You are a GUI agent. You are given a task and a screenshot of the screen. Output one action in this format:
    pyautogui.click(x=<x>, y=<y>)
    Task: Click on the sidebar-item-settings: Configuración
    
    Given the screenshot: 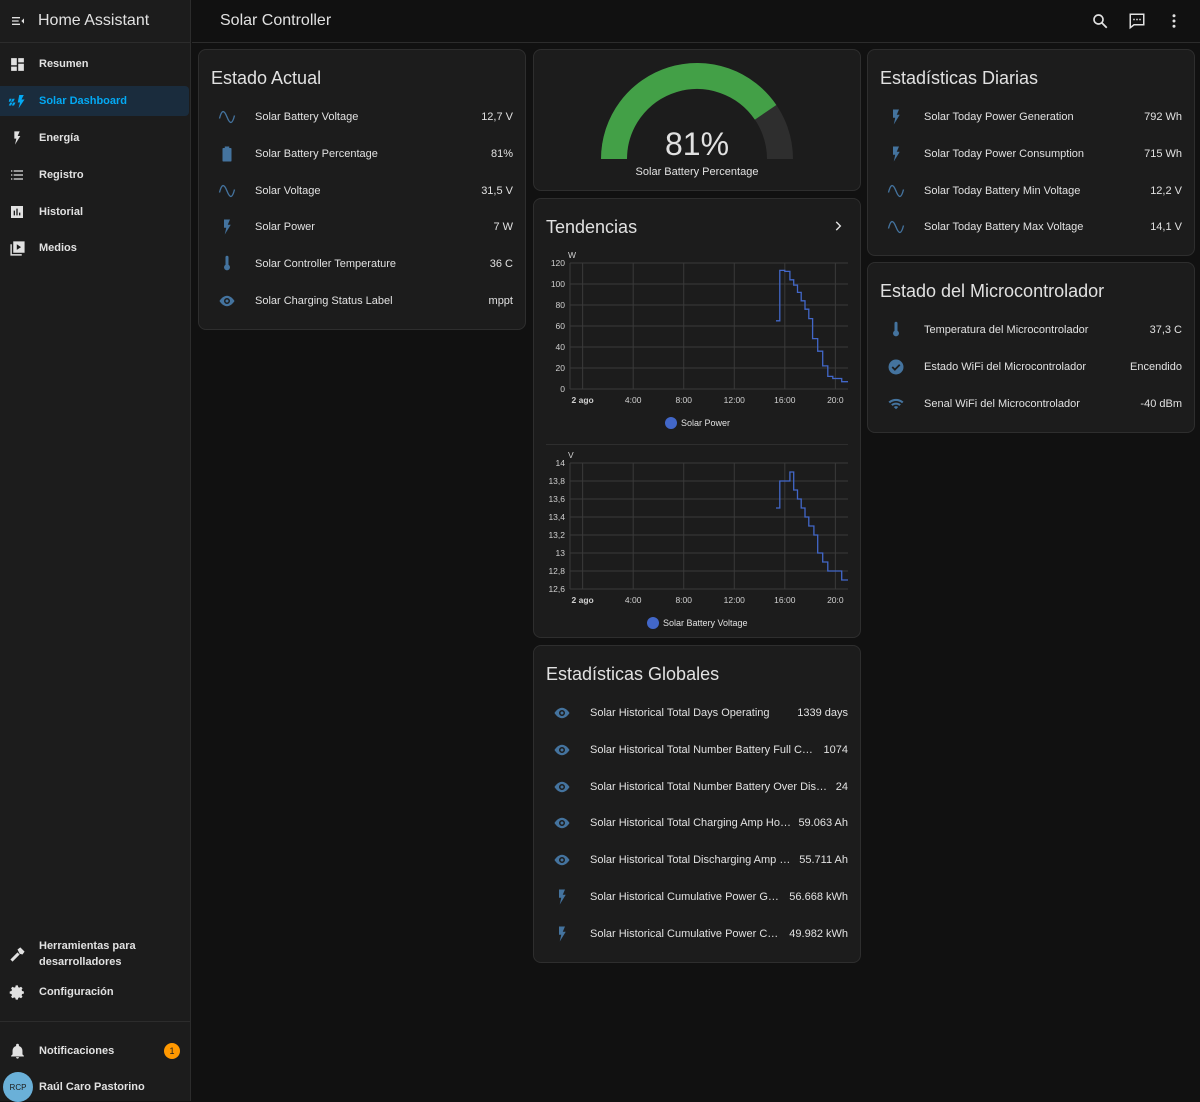 What is the action you would take?
    pyautogui.click(x=94, y=992)
    